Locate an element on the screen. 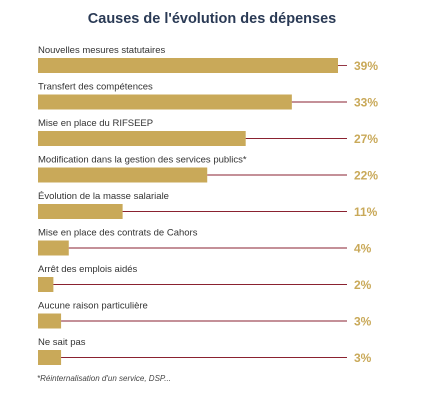  chart-title: Causes de l'évolution des dépenses is located at coordinates (212, 19).